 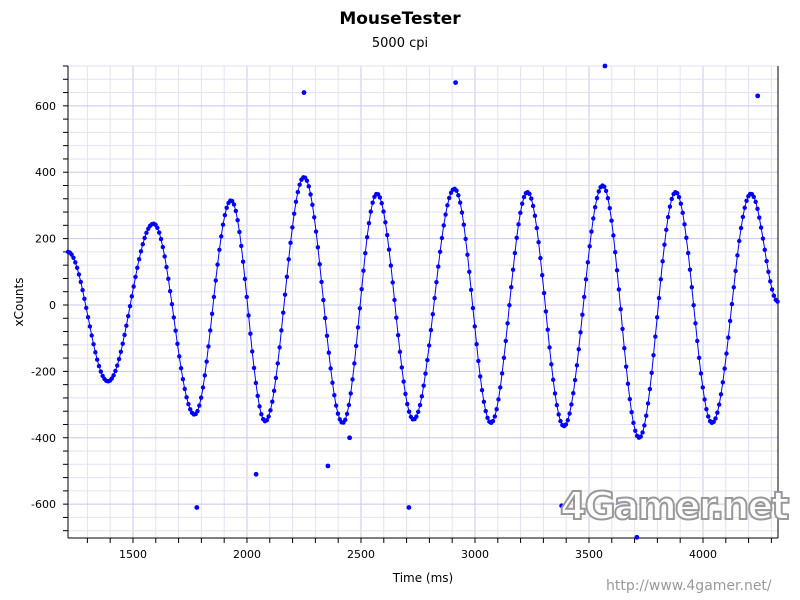 I want to click on y-tick-label: -200, so click(x=43, y=371).